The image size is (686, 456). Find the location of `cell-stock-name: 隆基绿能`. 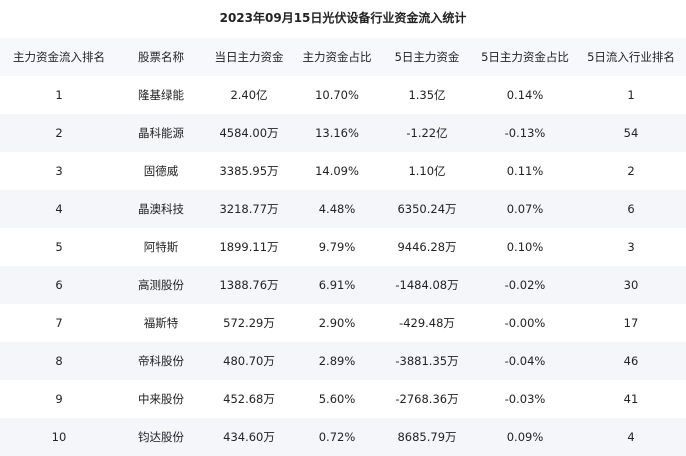

cell-stock-name: 隆基绿能 is located at coordinates (161, 95).